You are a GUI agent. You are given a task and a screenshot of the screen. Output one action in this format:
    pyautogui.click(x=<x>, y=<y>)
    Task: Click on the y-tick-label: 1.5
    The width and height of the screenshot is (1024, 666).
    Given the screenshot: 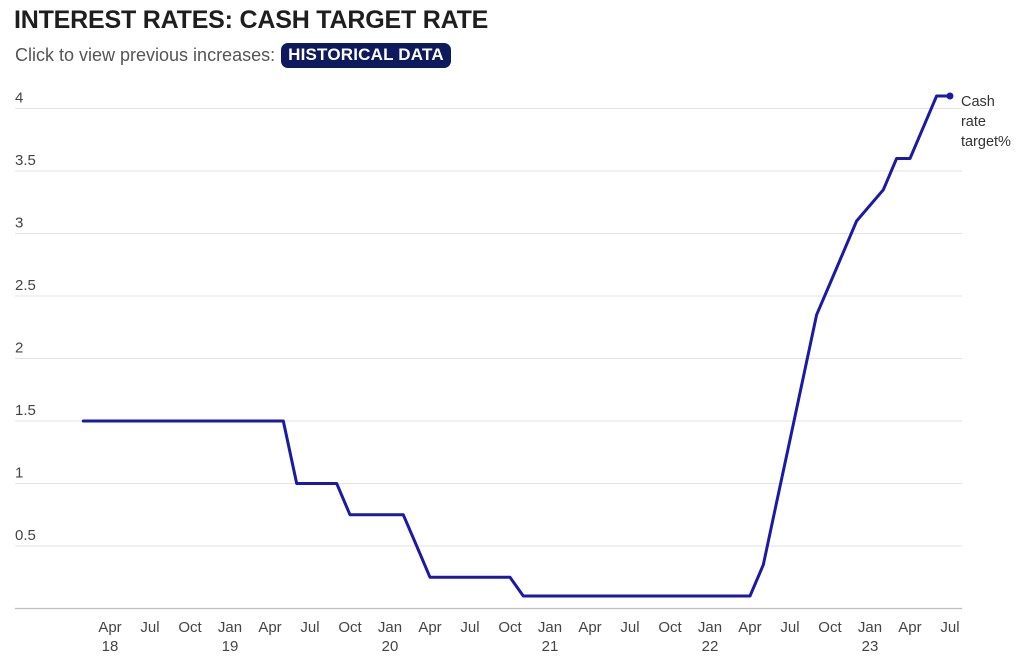 What is the action you would take?
    pyautogui.click(x=25, y=410)
    